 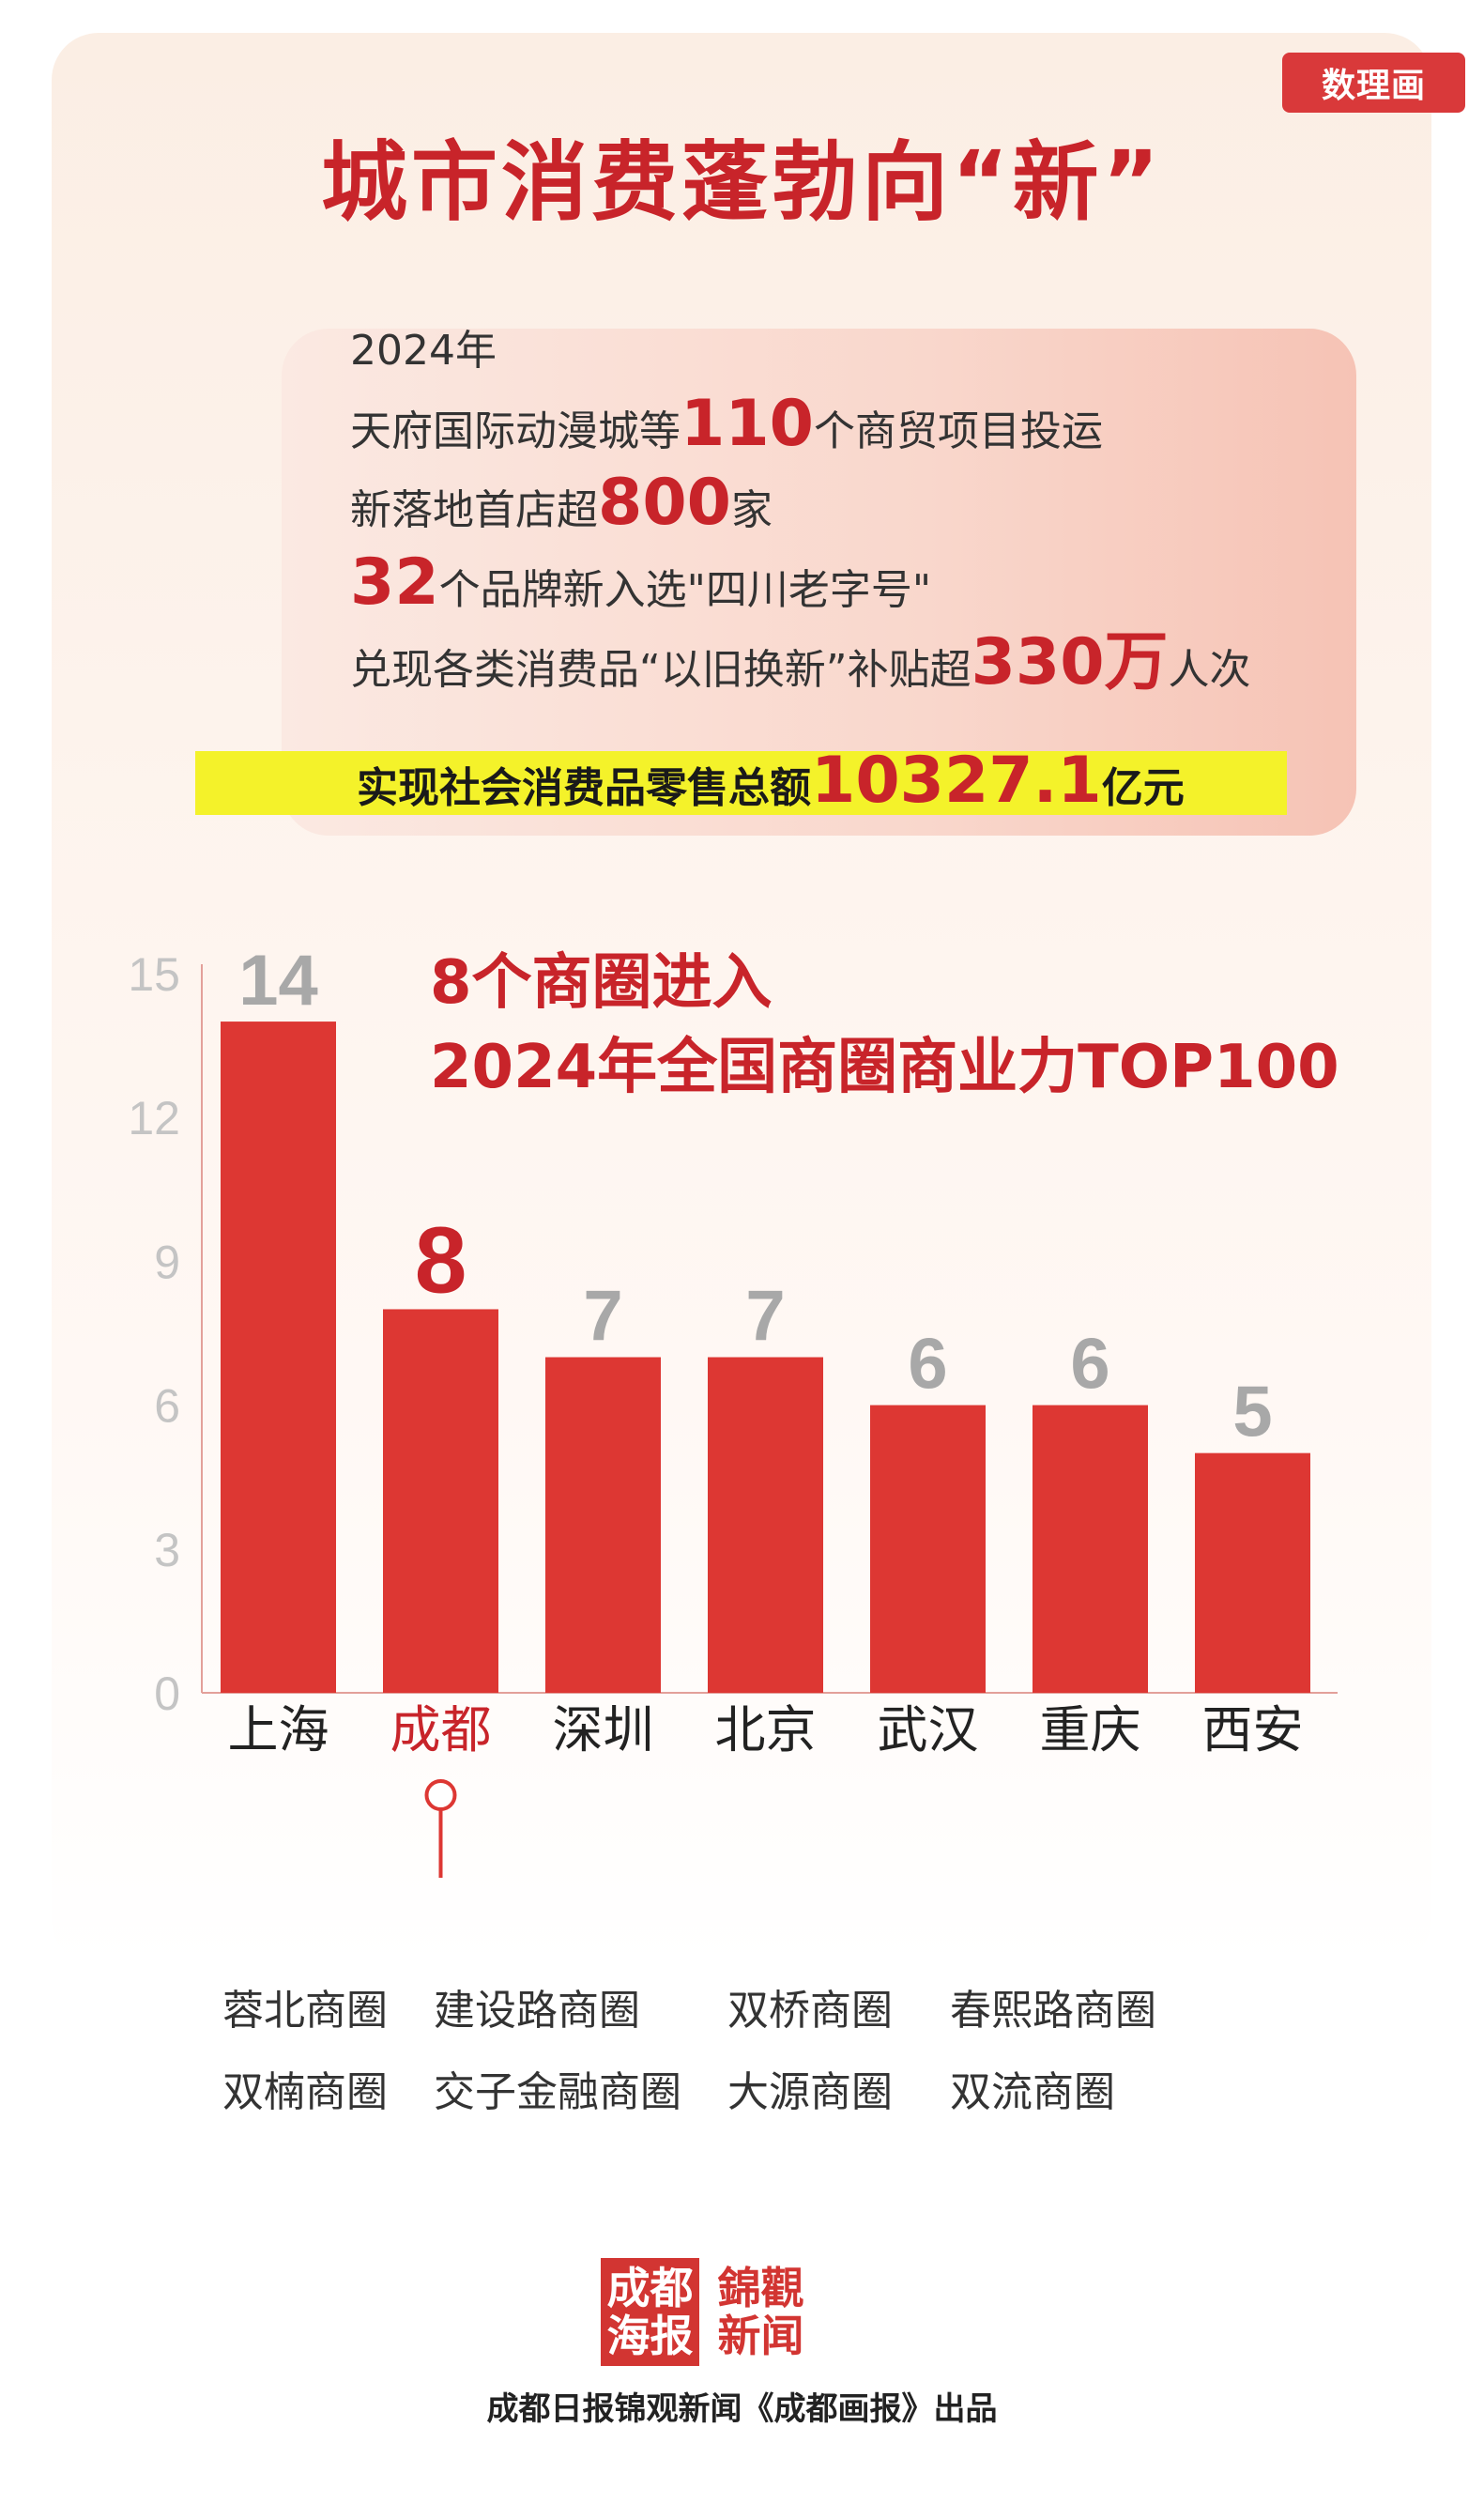 I want to click on category-label: 西安, so click(x=1253, y=1730).